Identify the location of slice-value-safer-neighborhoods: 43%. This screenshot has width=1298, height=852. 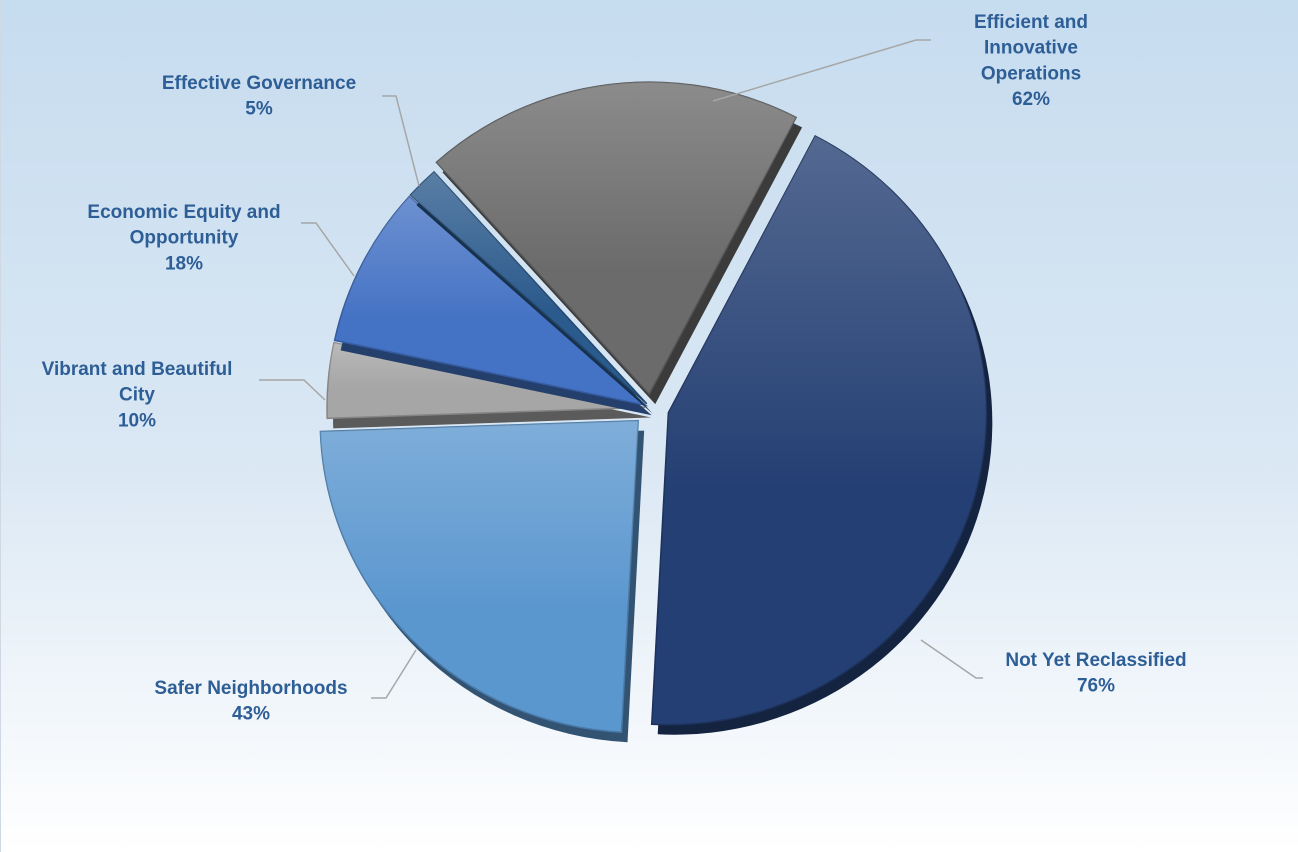
(251, 714).